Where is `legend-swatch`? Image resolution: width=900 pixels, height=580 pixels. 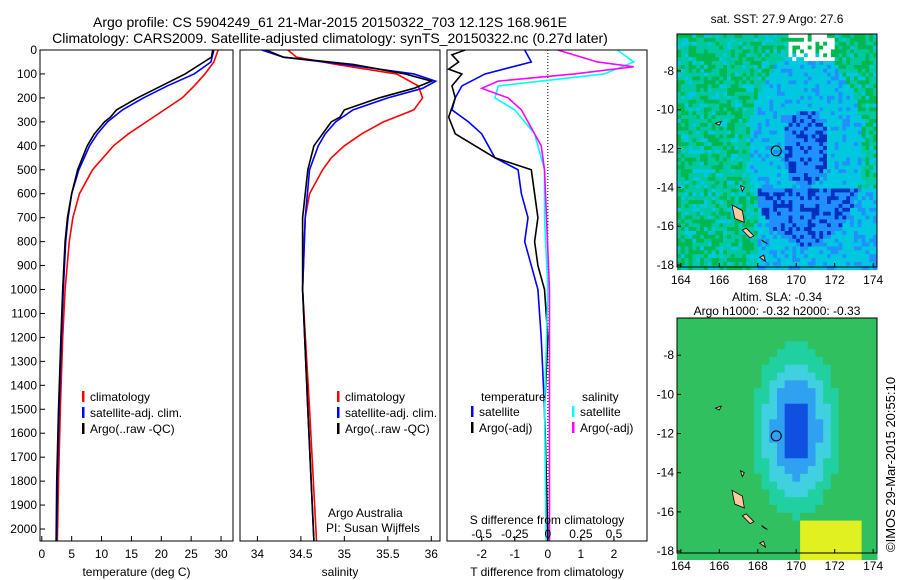
legend-swatch is located at coordinates (338, 396).